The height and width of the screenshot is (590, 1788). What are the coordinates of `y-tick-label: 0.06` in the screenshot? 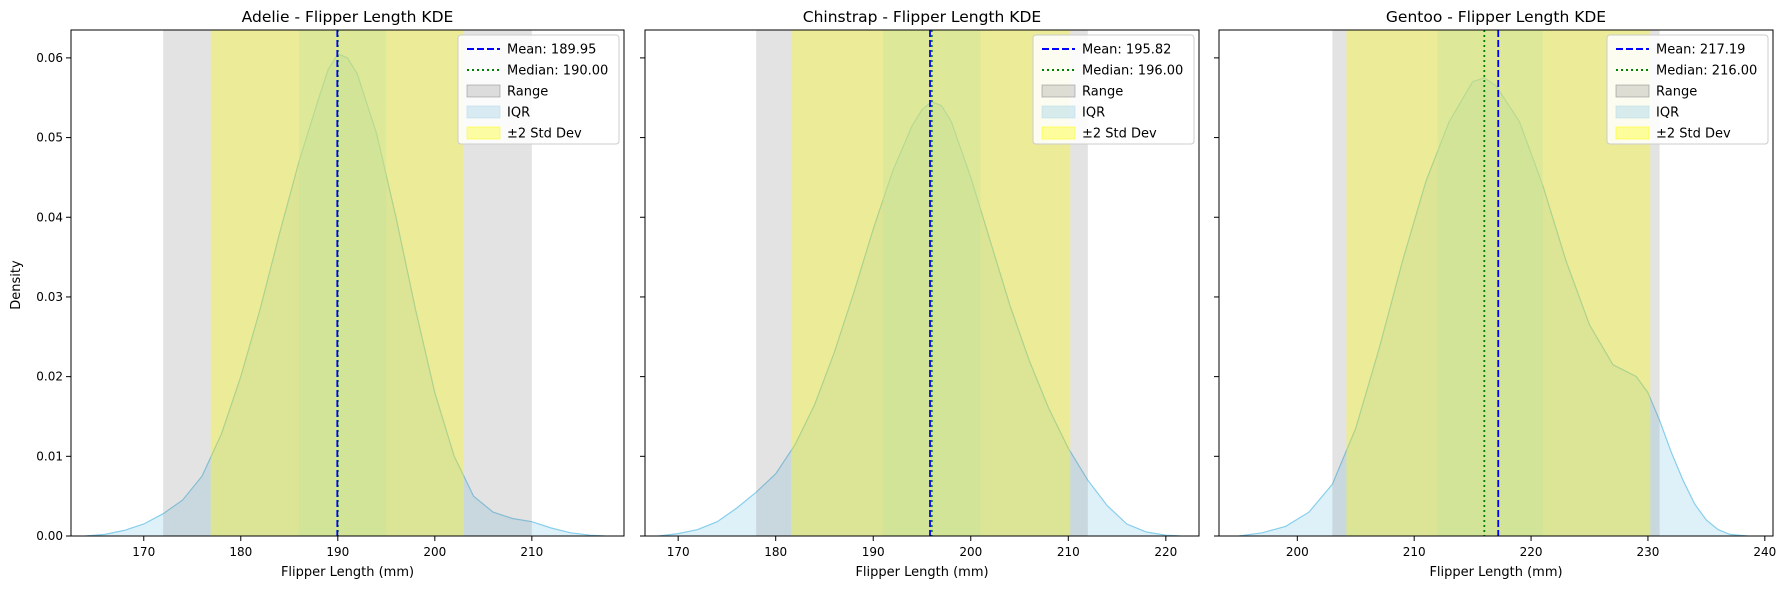 It's located at (49, 58).